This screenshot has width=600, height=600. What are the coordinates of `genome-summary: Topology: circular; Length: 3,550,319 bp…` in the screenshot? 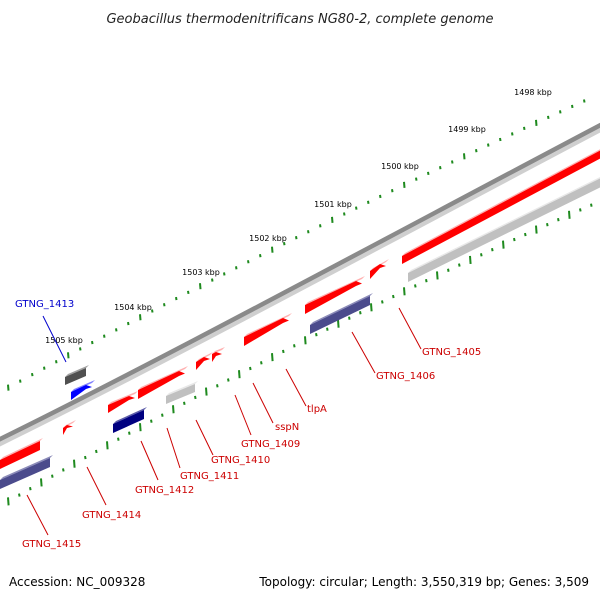 It's located at (423, 582).